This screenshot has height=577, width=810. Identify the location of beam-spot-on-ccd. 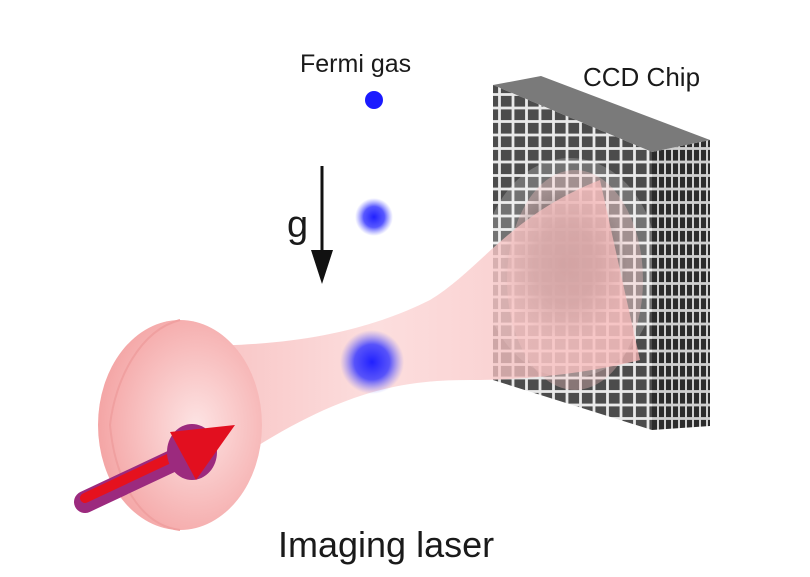
(575, 280).